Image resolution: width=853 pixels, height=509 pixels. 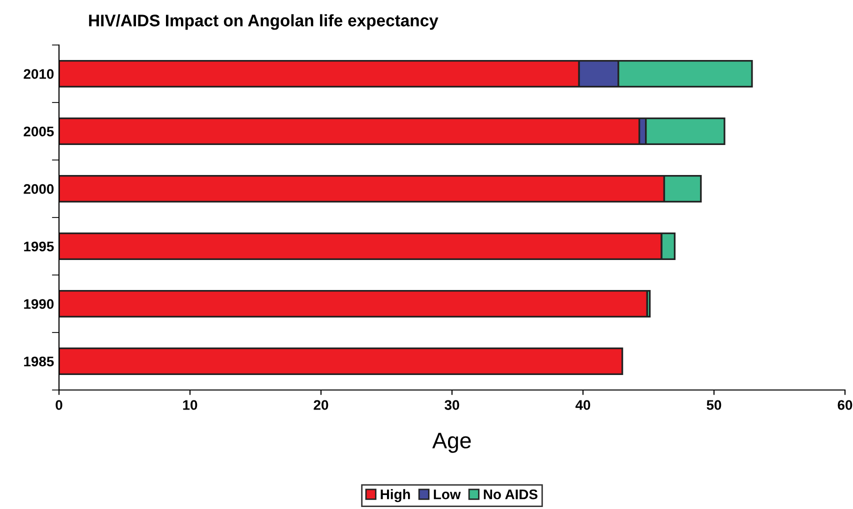 I want to click on x-tick-label: 30, so click(x=452, y=405).